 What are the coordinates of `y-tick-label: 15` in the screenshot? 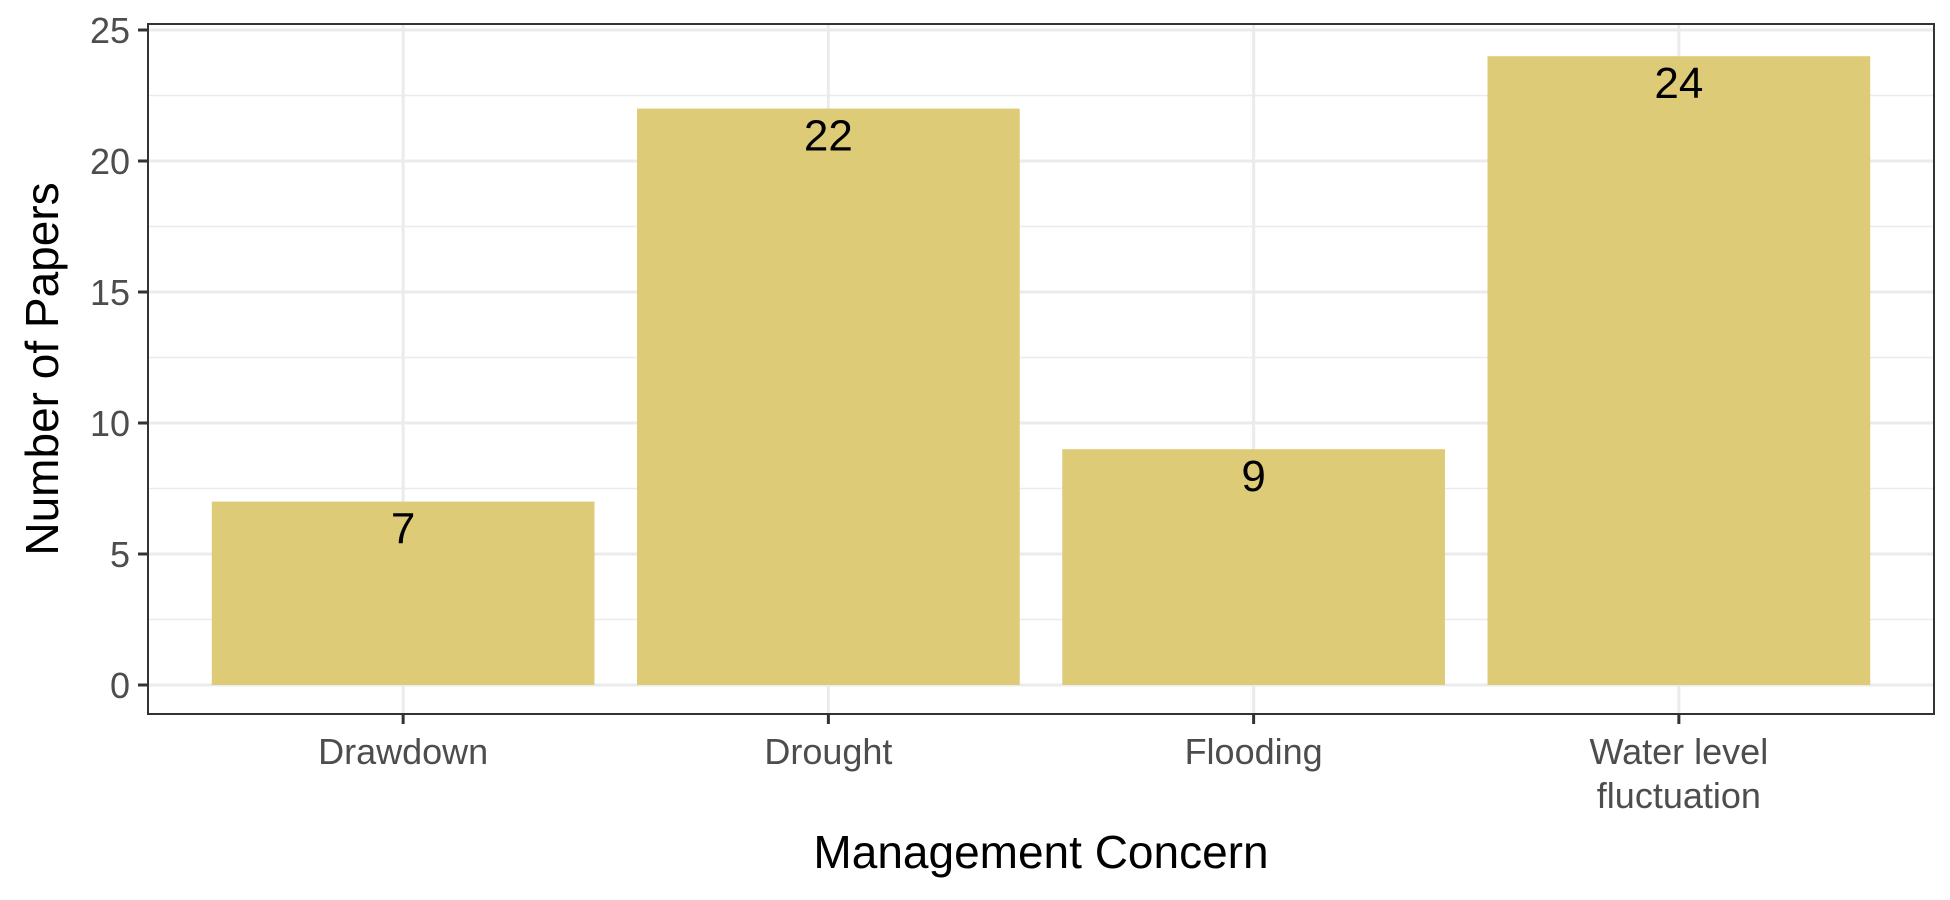 It's located at (110, 292).